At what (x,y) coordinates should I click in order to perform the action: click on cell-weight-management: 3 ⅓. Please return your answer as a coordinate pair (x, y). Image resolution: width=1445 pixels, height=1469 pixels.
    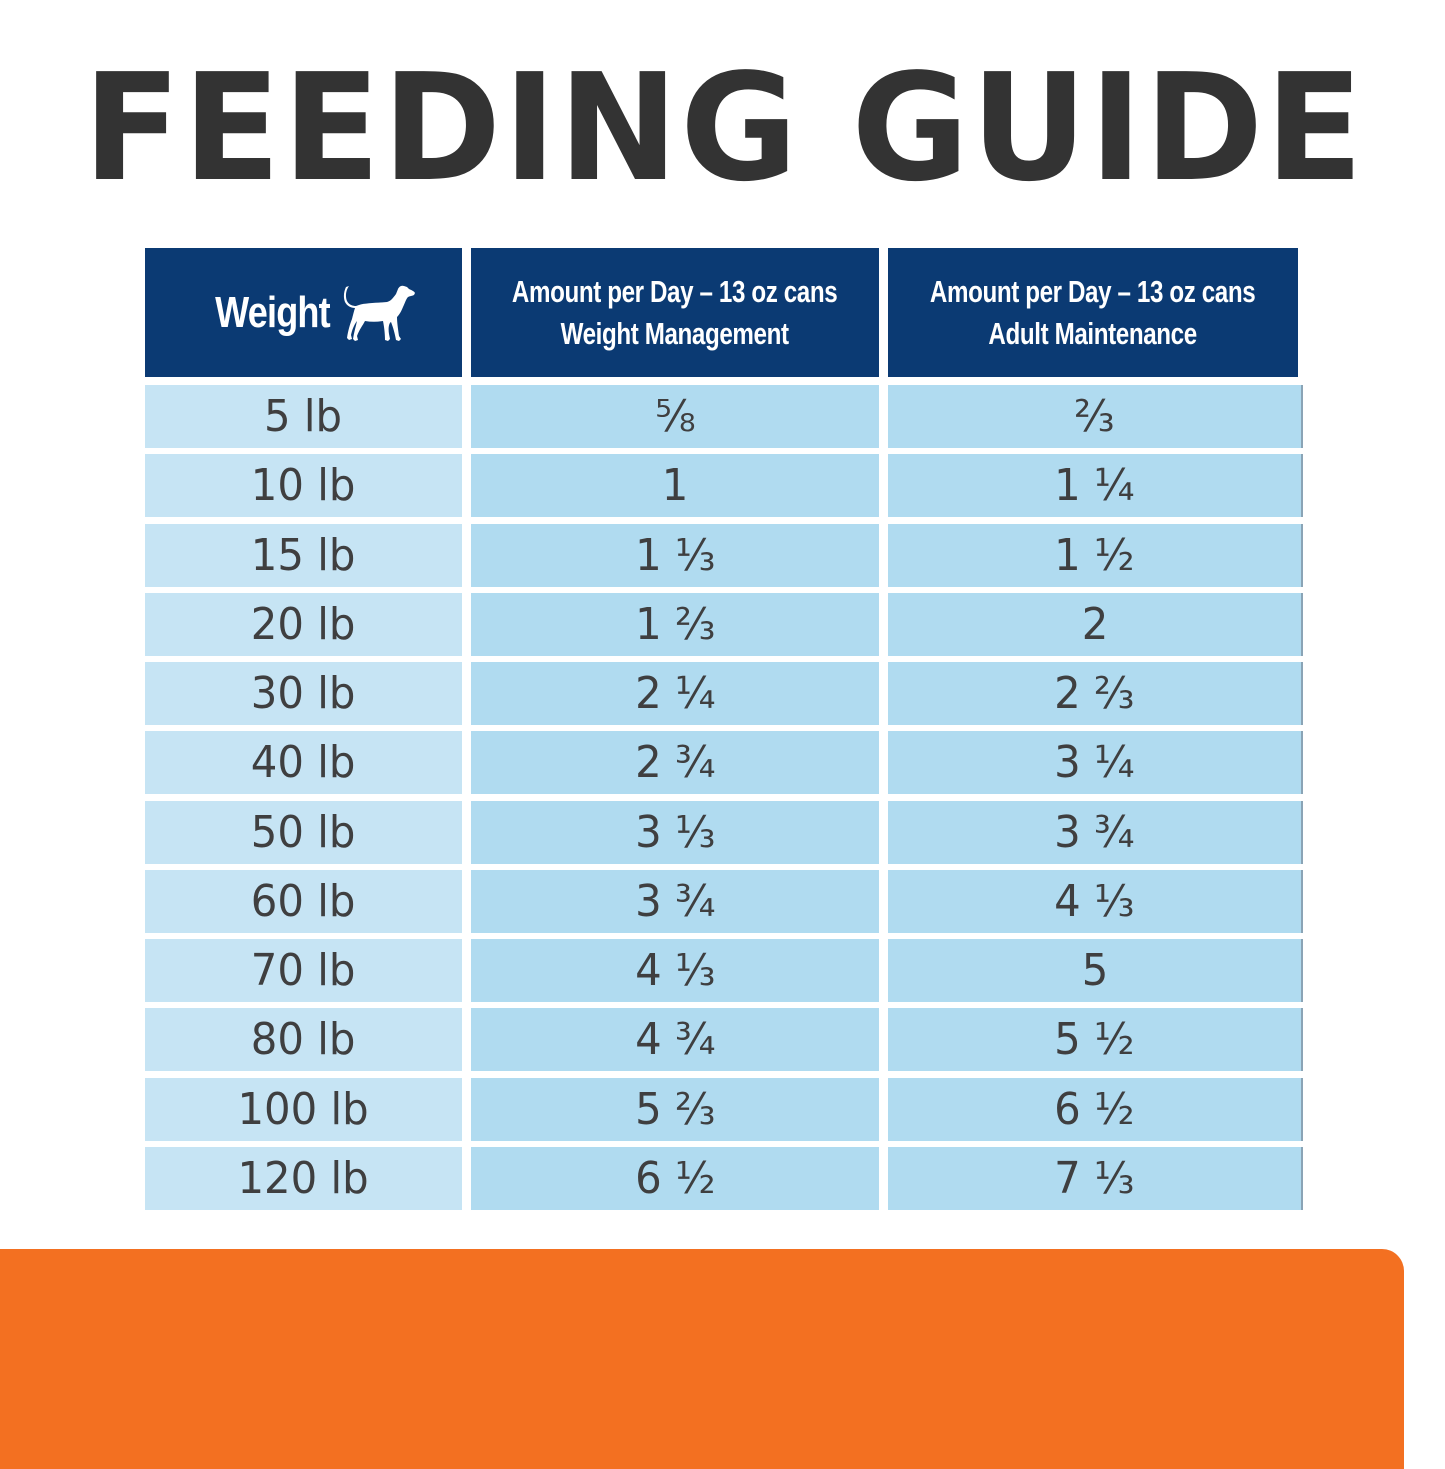
    Looking at the image, I should click on (675, 832).